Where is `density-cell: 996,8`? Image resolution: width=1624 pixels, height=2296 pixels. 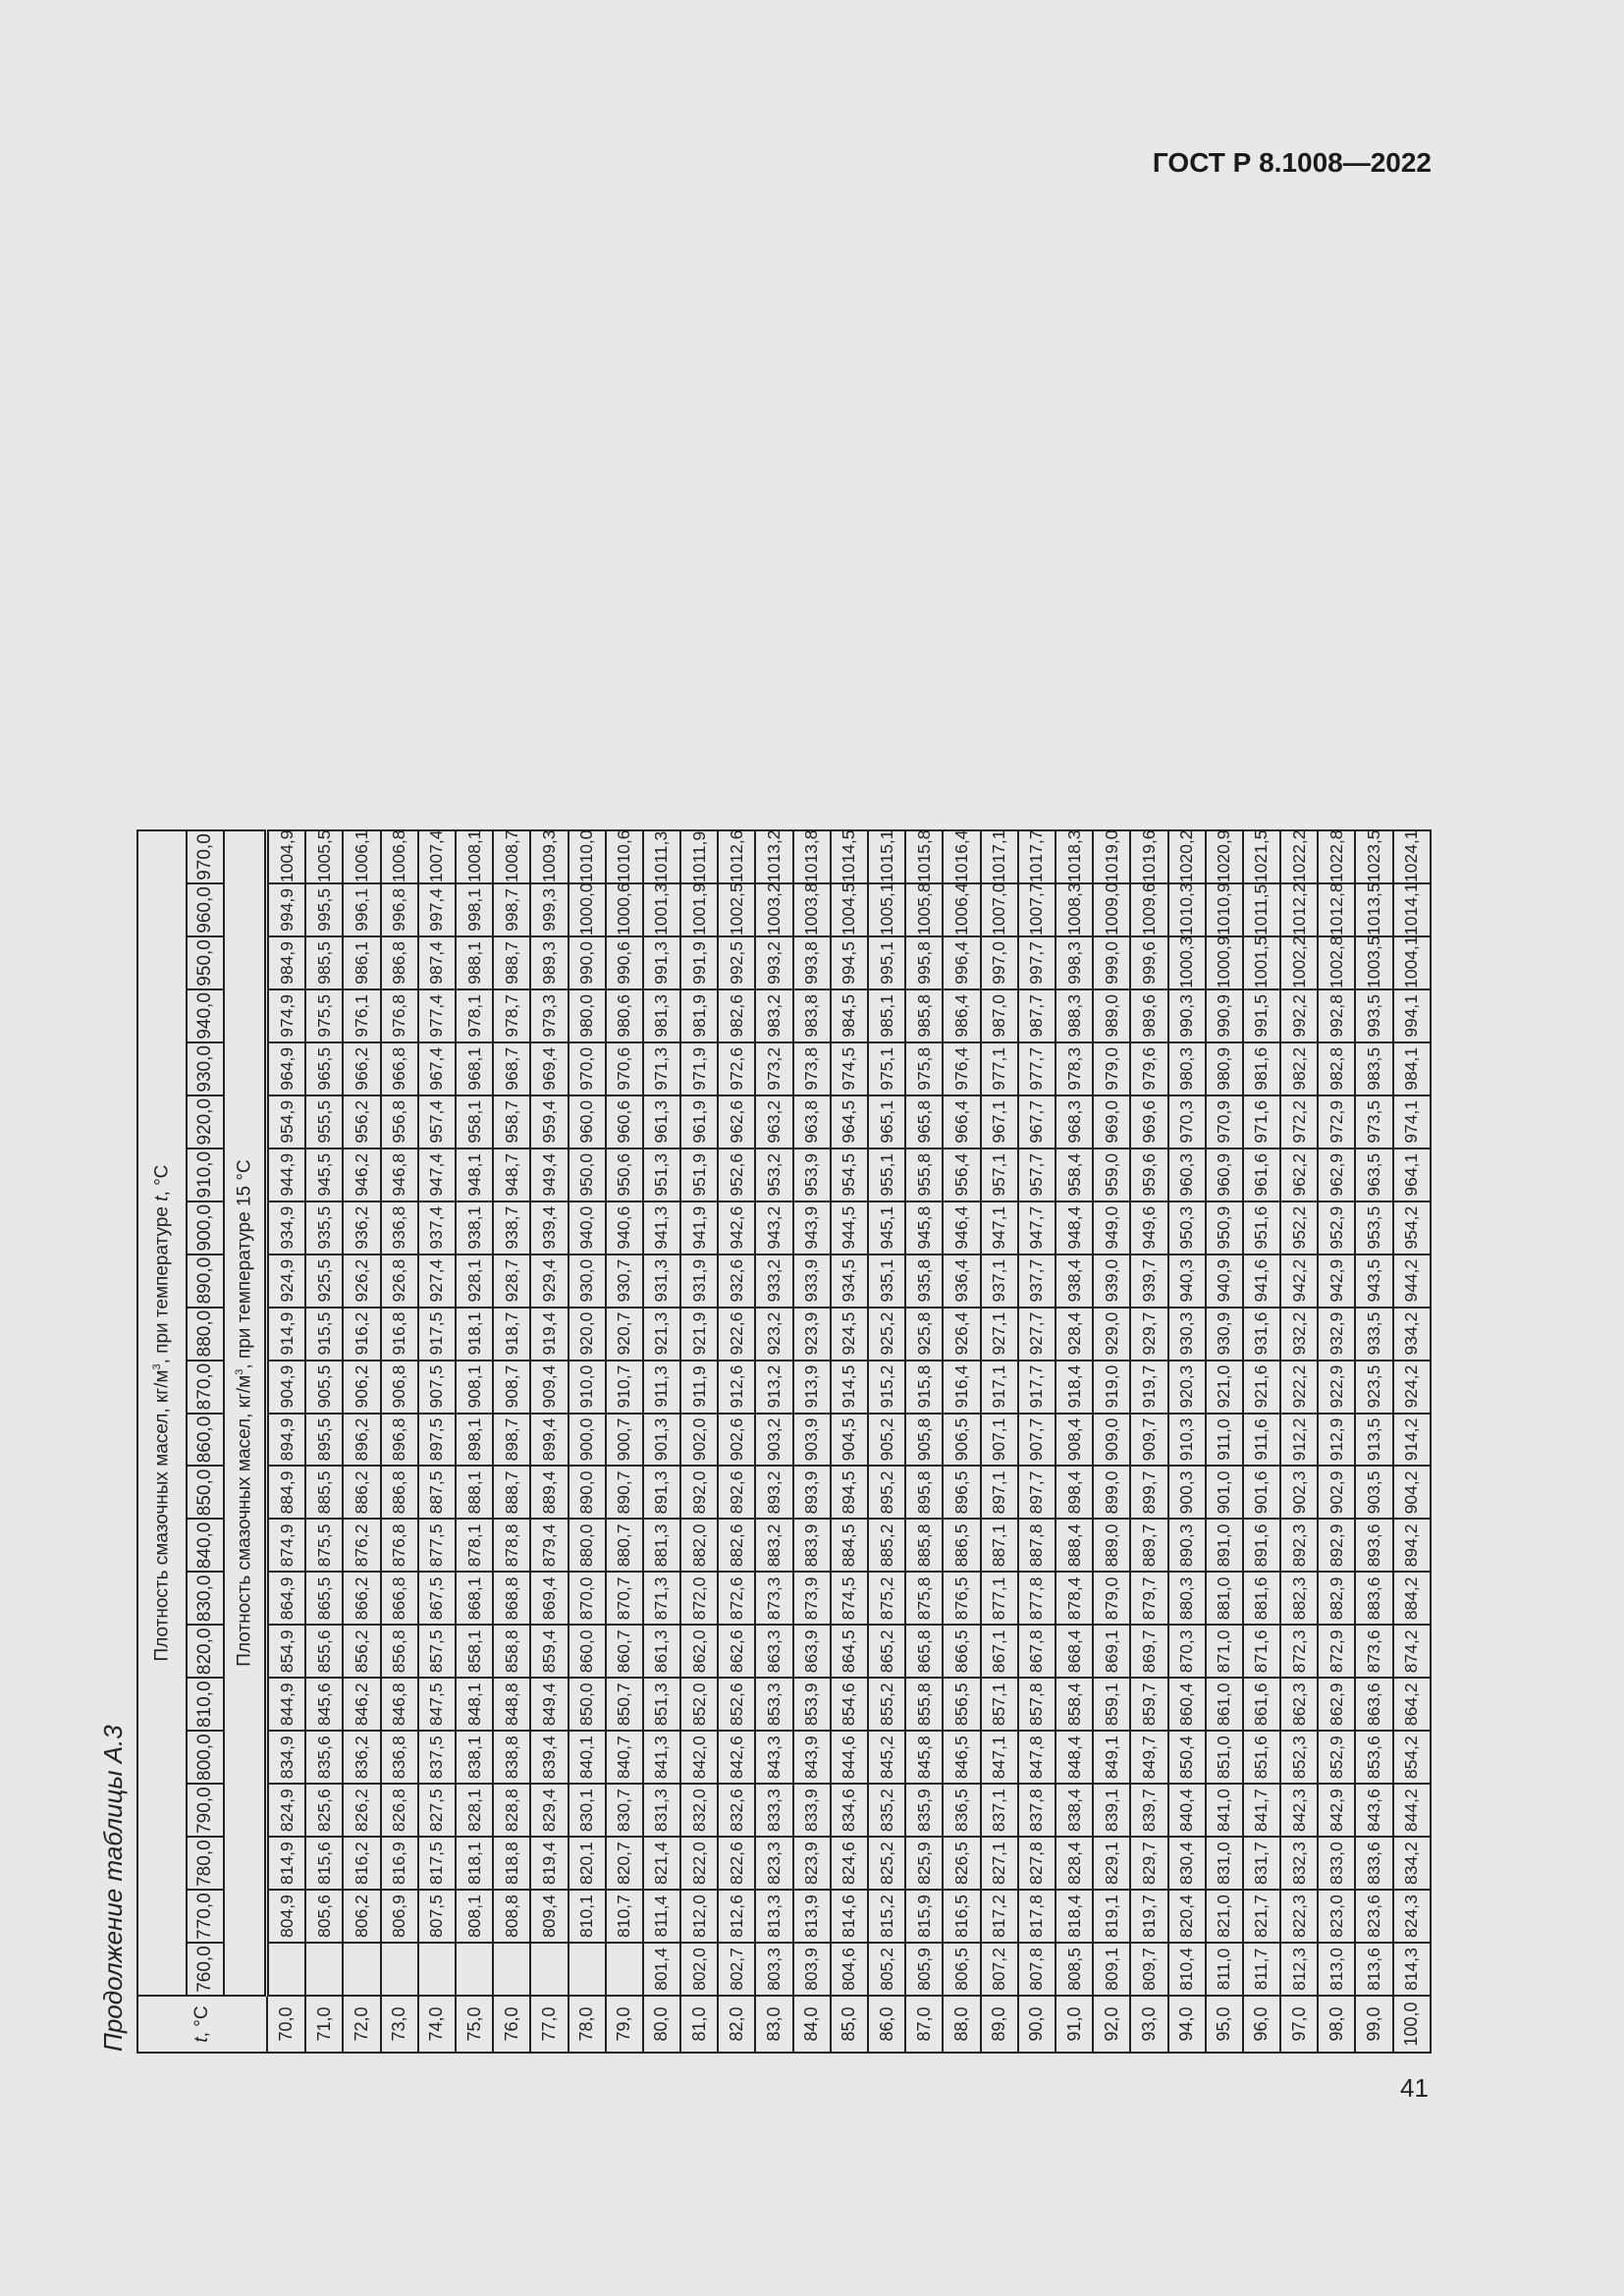
density-cell: 996,8 is located at coordinates (399, 909).